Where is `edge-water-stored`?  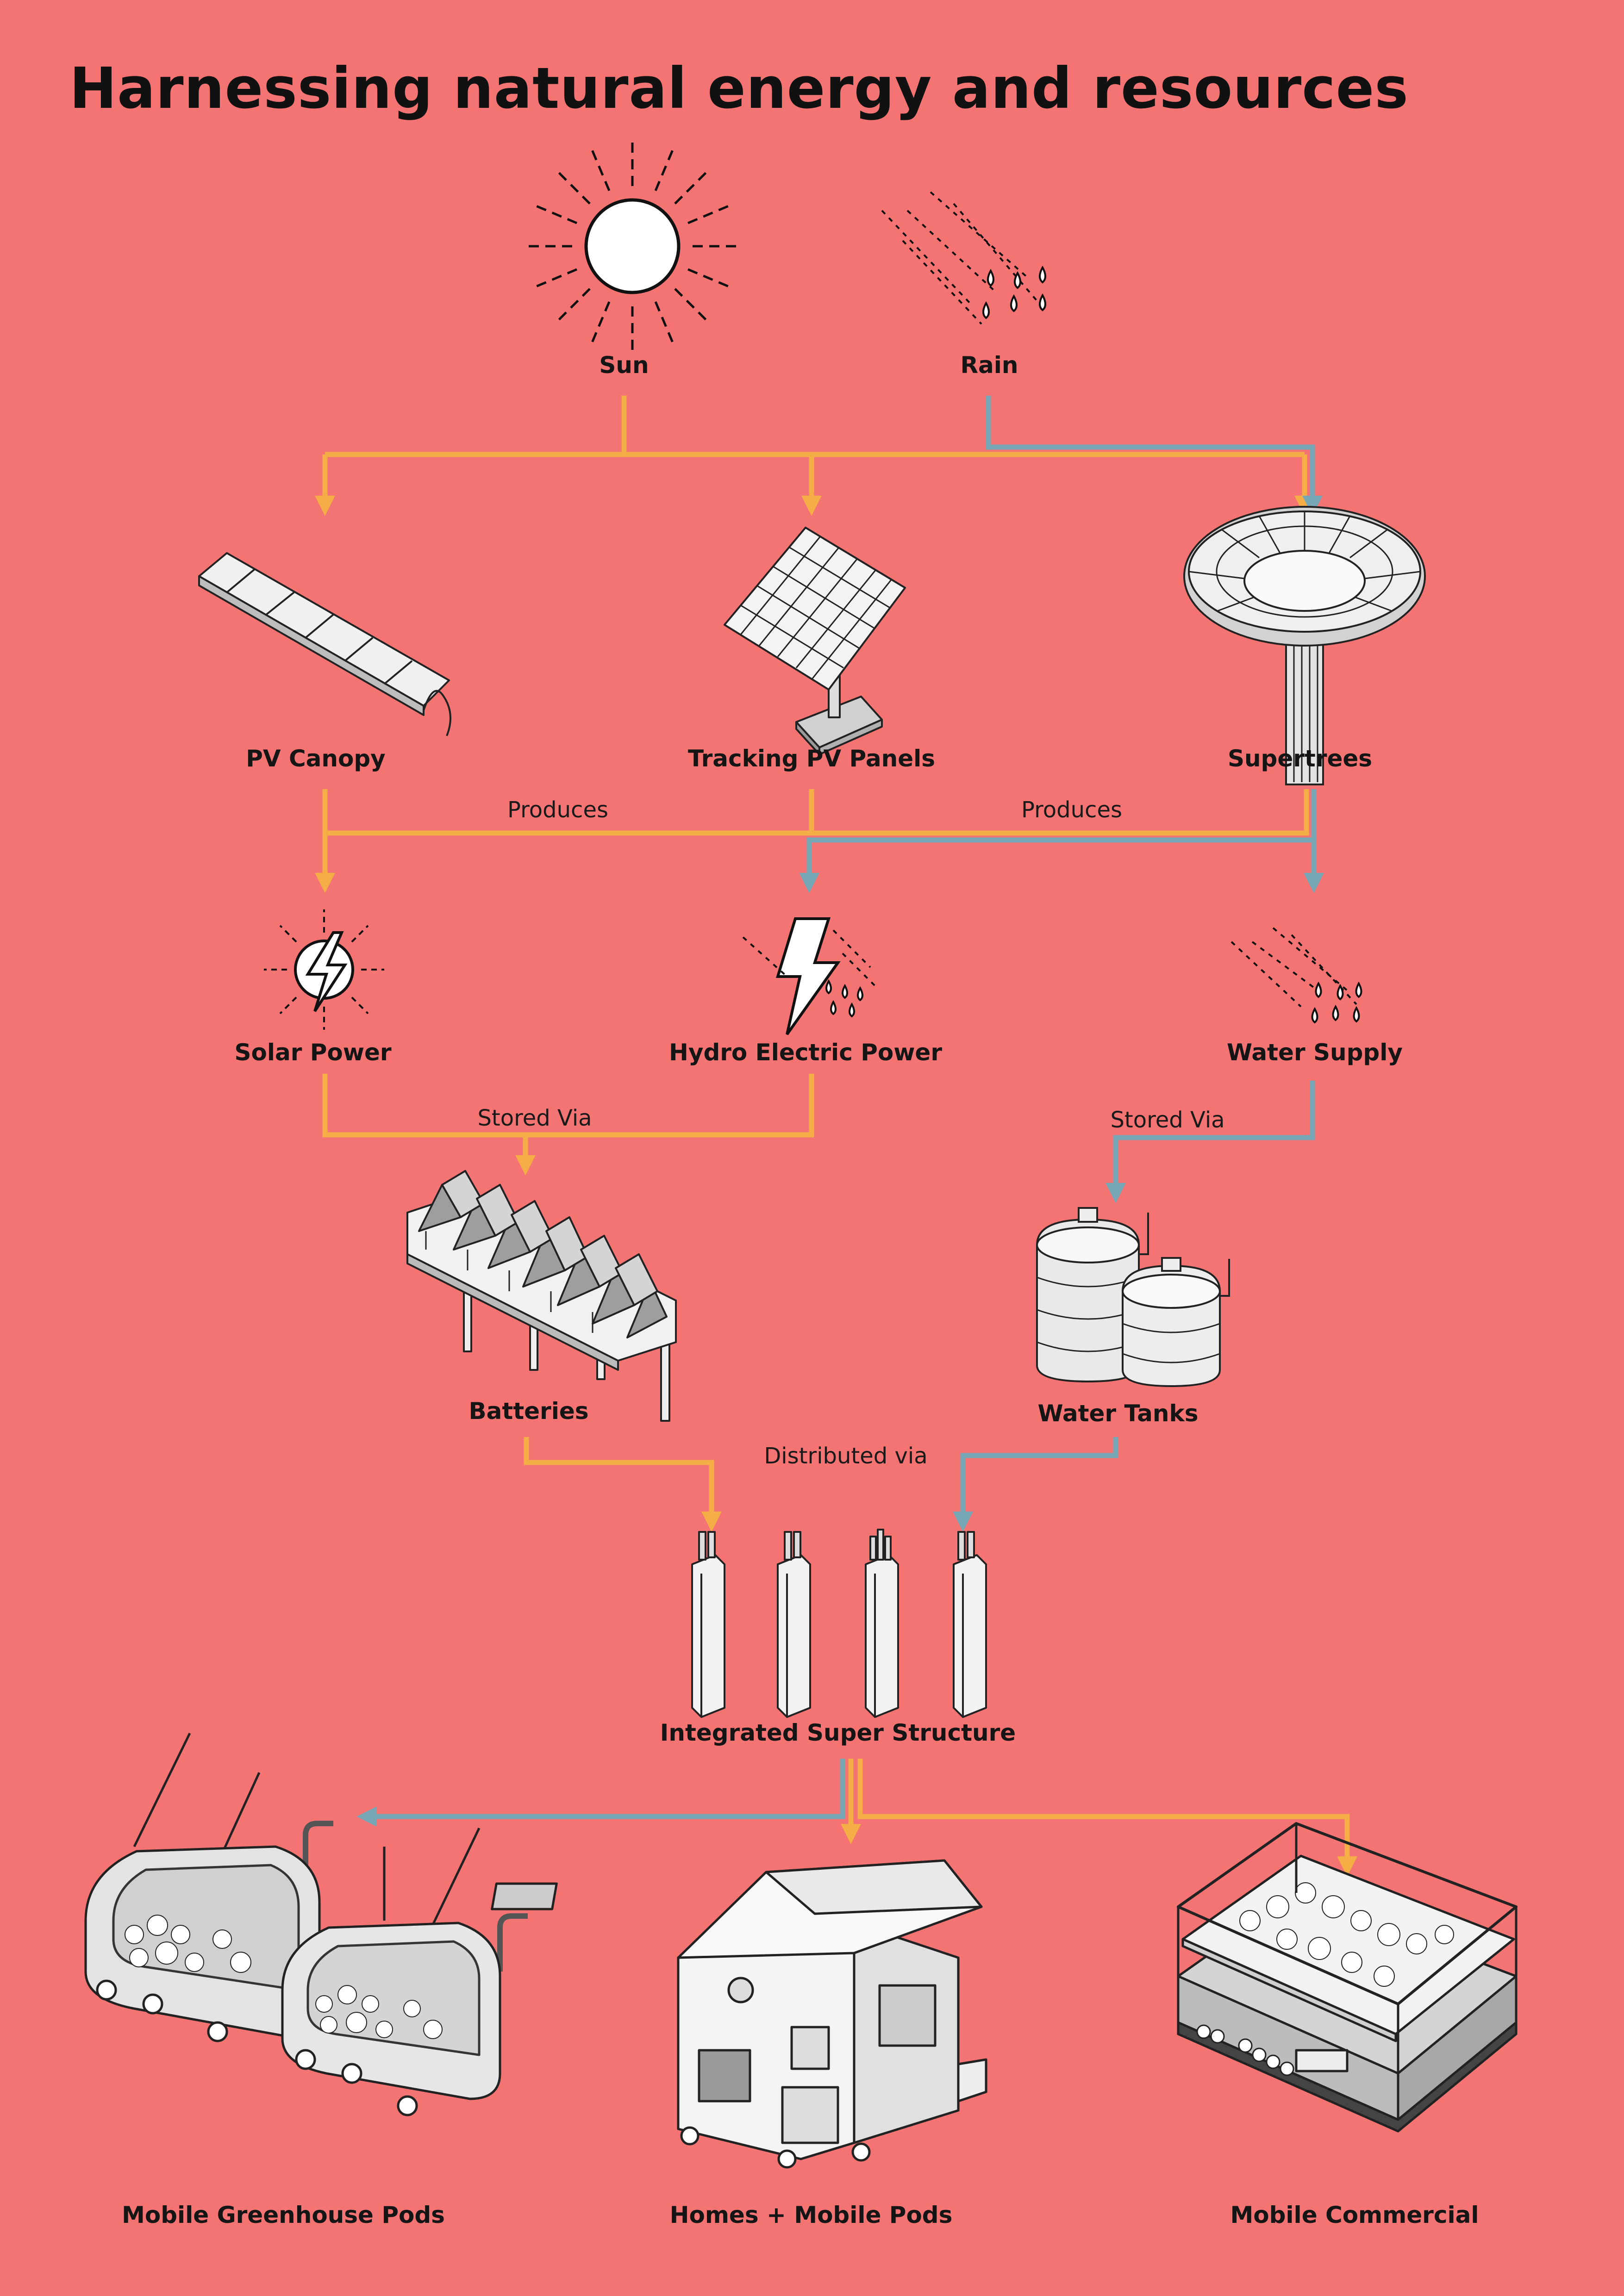 edge-water-stored is located at coordinates (1210, 1142).